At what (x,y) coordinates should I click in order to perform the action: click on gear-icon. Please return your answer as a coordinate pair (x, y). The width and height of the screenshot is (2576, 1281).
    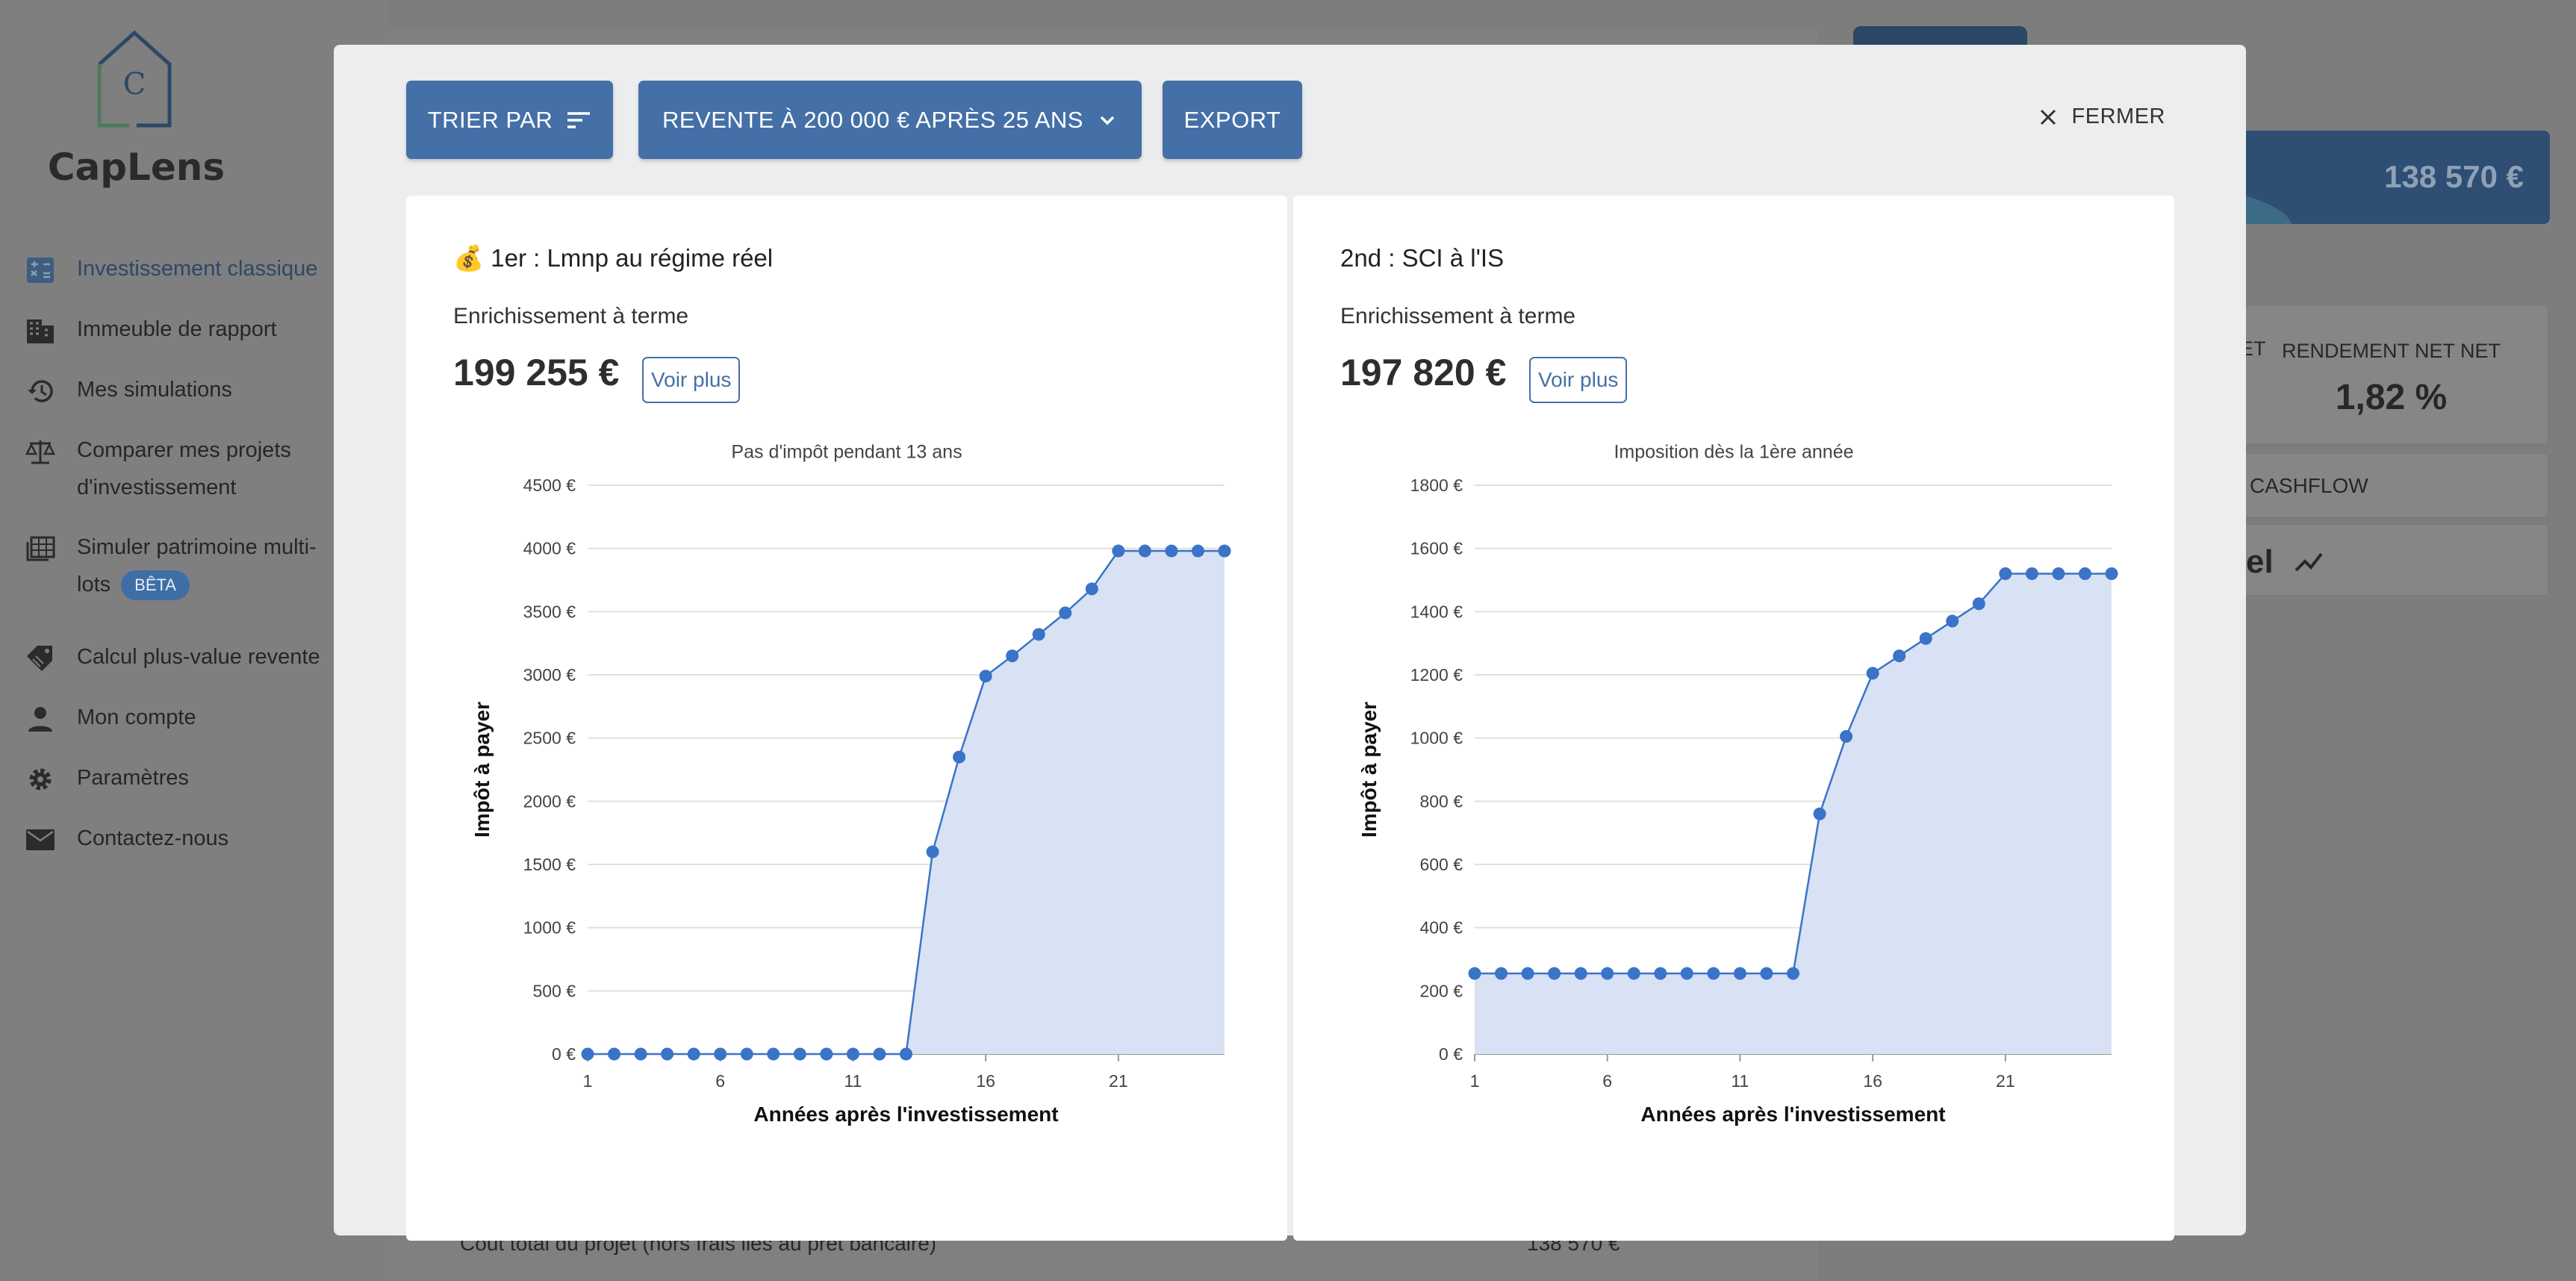
    Looking at the image, I should click on (40, 779).